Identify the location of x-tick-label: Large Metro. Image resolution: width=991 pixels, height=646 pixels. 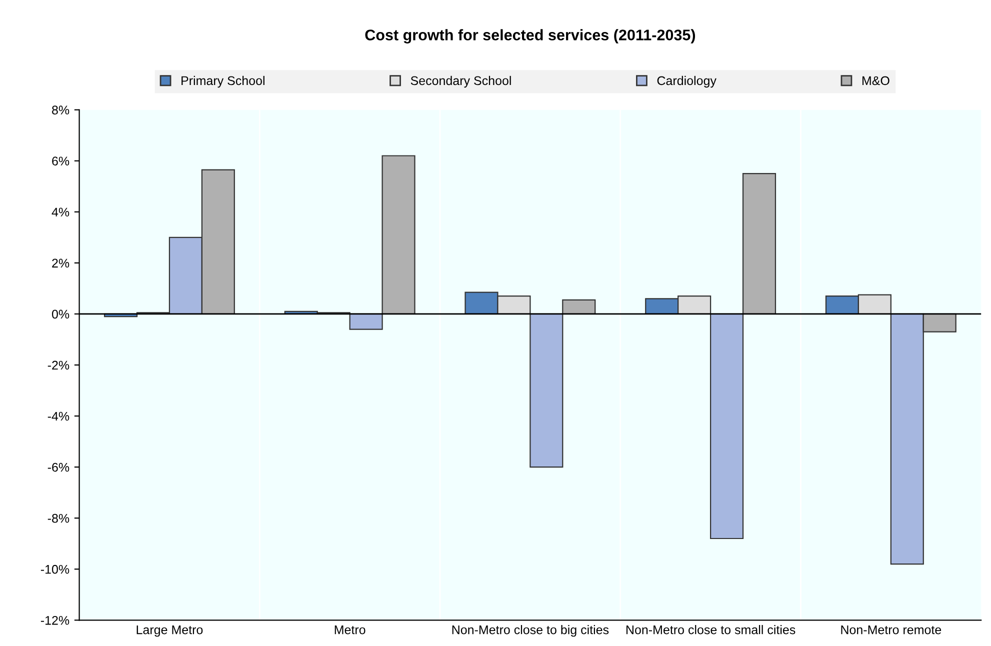
(169, 631).